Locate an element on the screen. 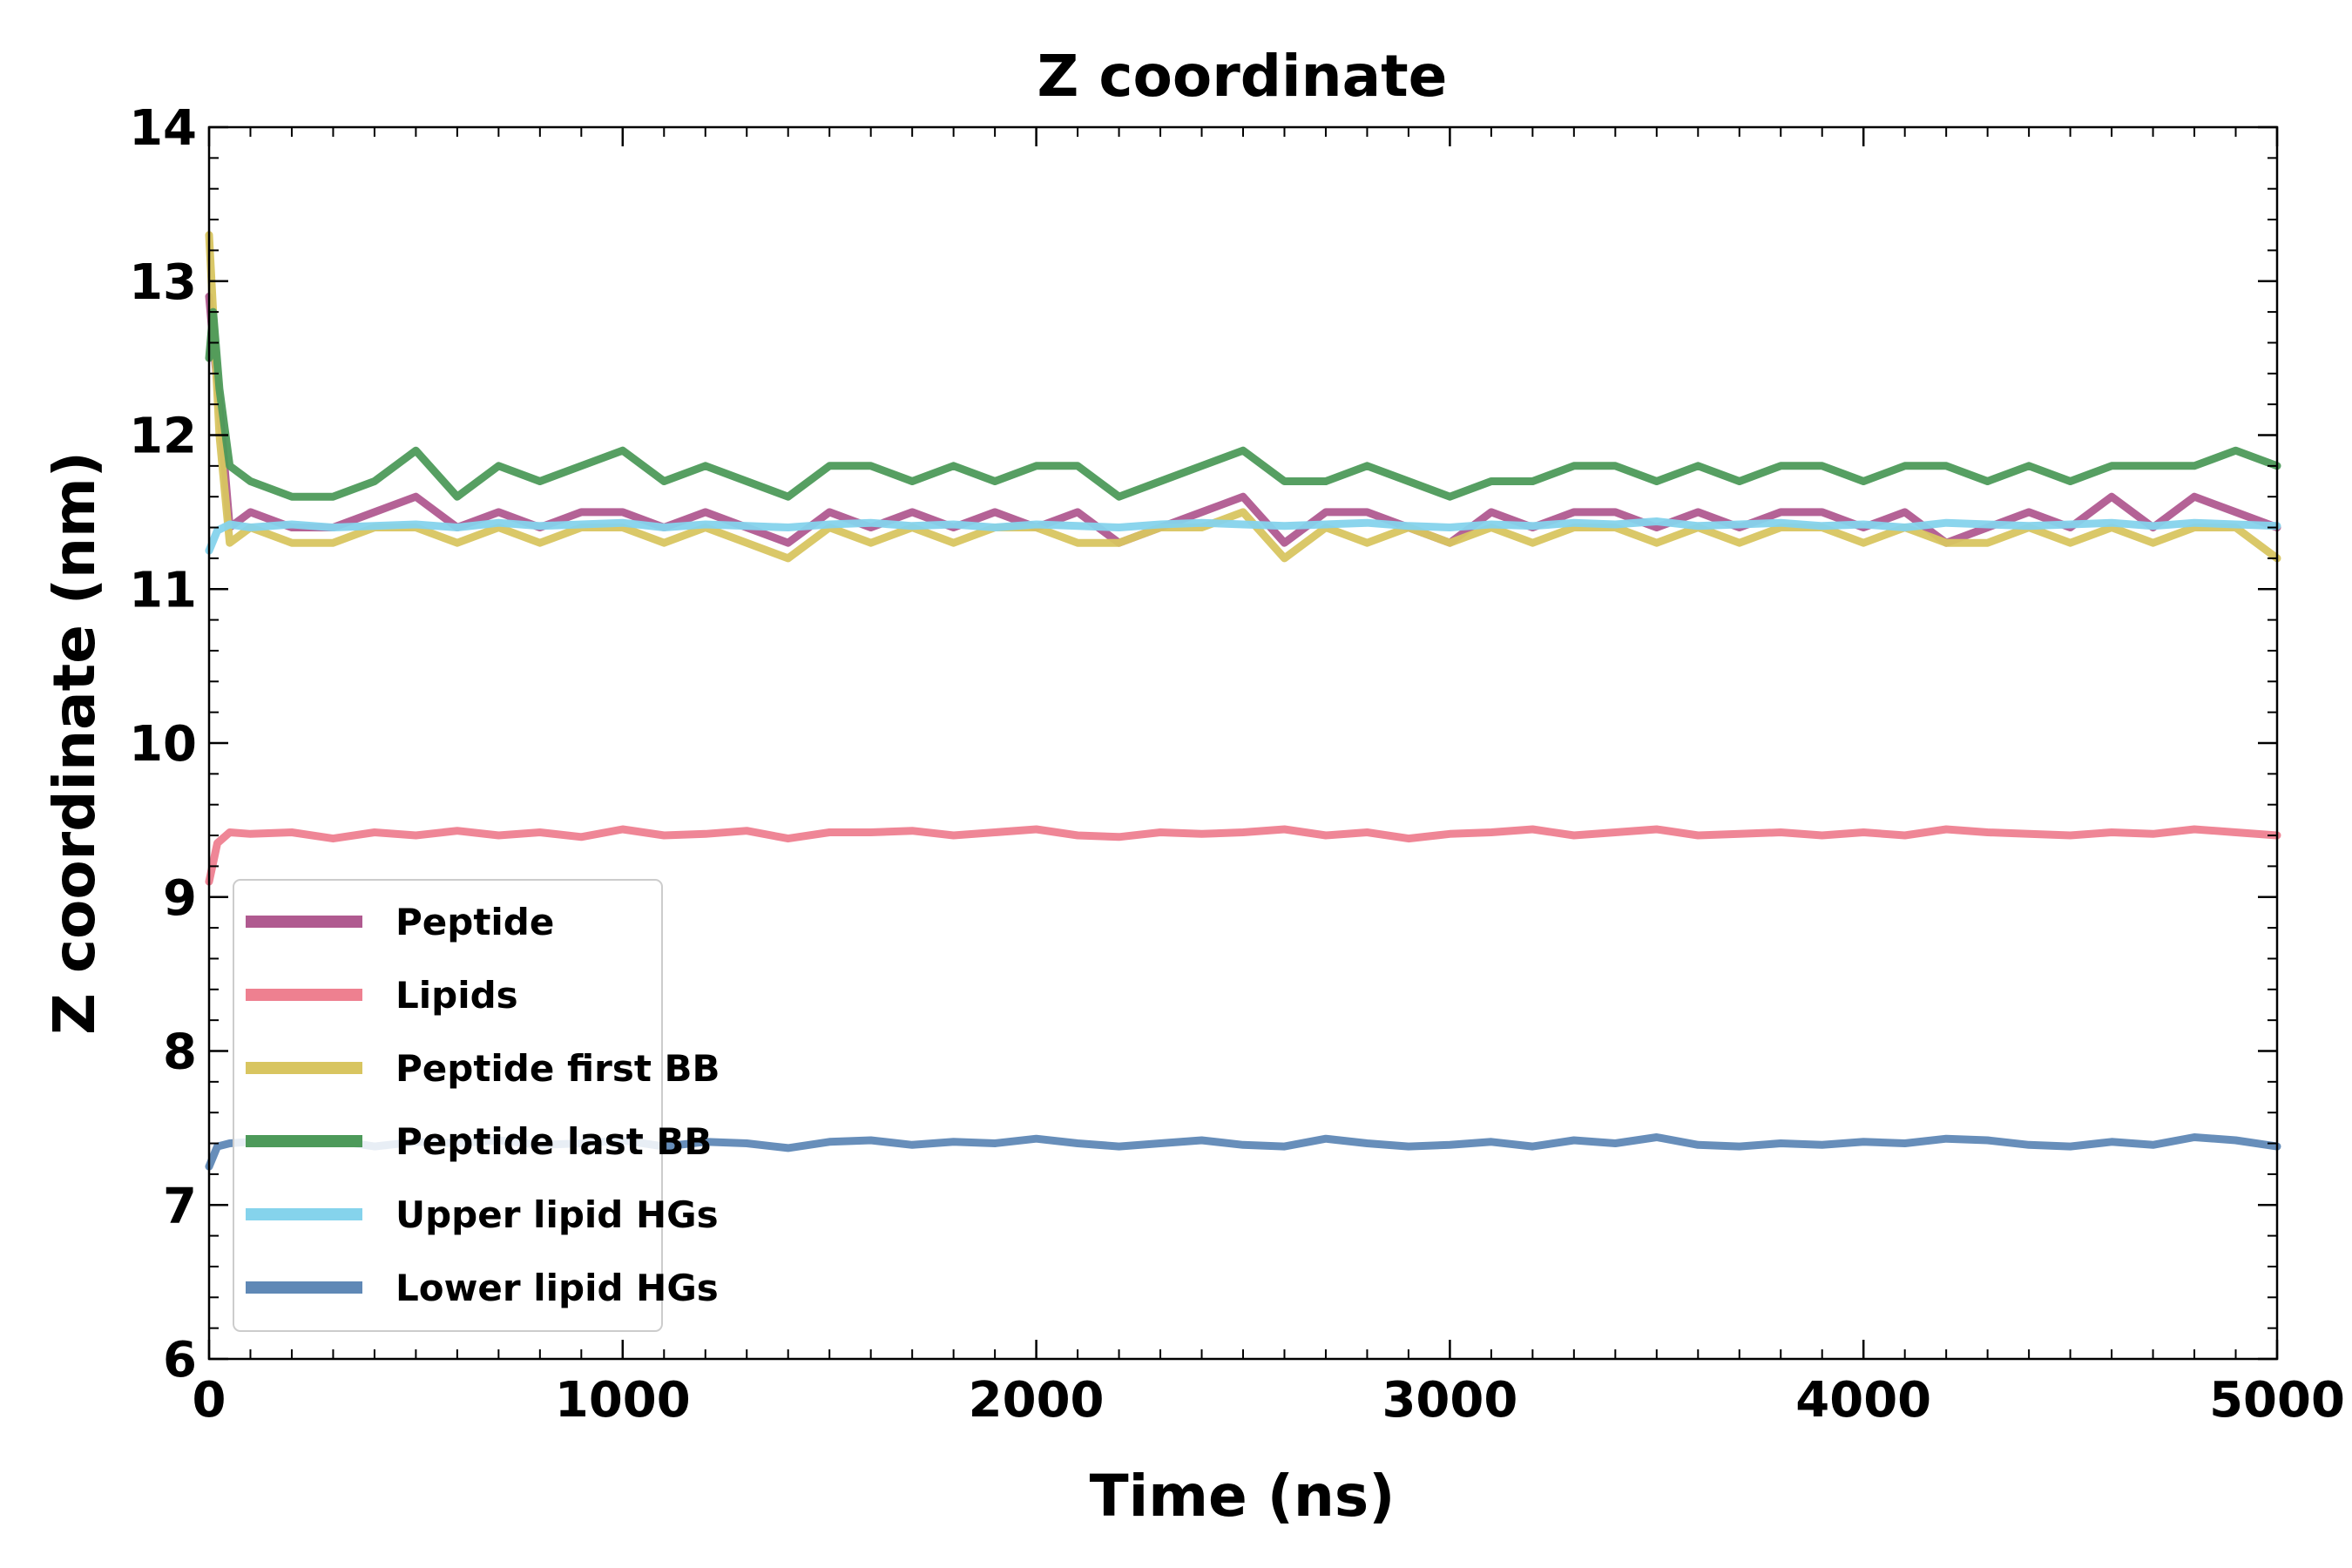 Image resolution: width=2352 pixels, height=1568 pixels. y-tick-label: 14 is located at coordinates (163, 129).